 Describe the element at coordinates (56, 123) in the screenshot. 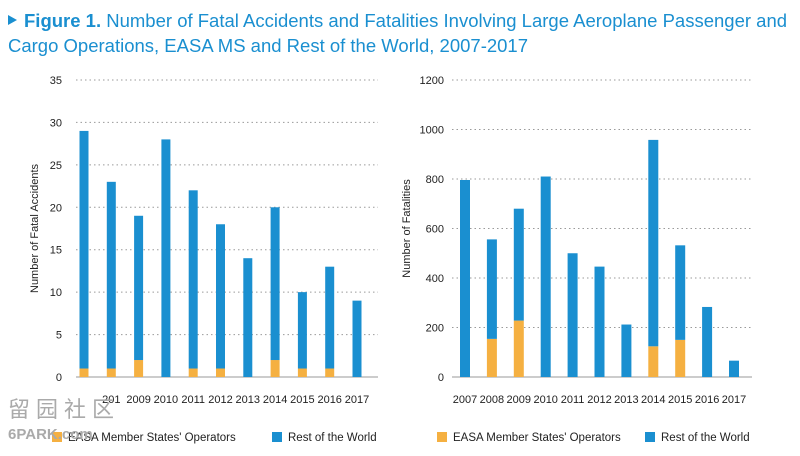

I see `y-tick-label: 30` at that location.